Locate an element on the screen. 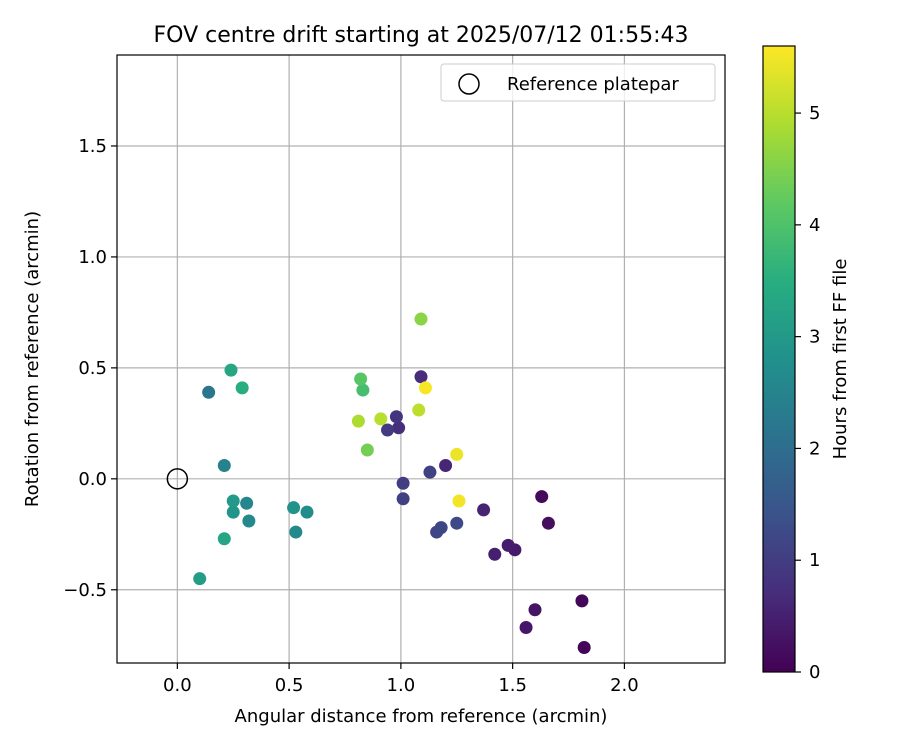 The image size is (900, 750). x-tick-label: 2.0 is located at coordinates (624, 685).